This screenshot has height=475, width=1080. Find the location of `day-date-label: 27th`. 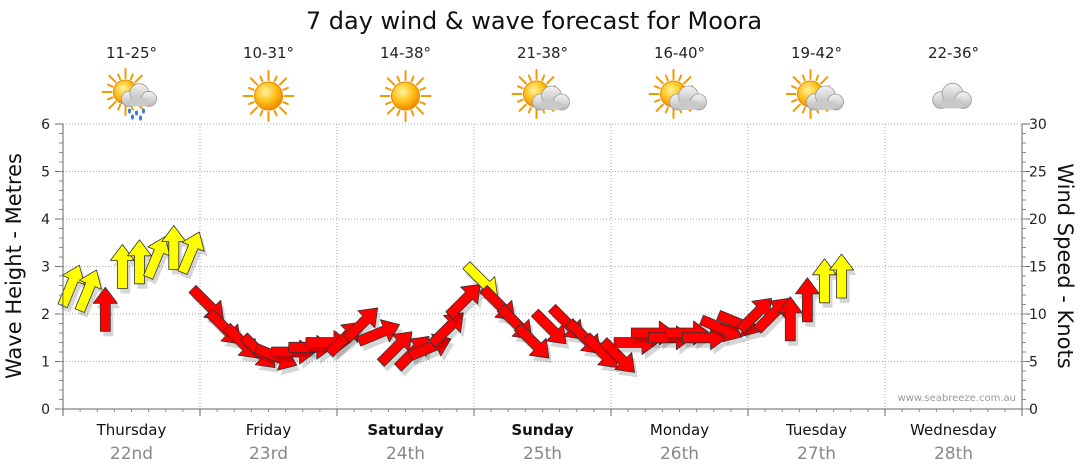

day-date-label: 27th is located at coordinates (816, 454).